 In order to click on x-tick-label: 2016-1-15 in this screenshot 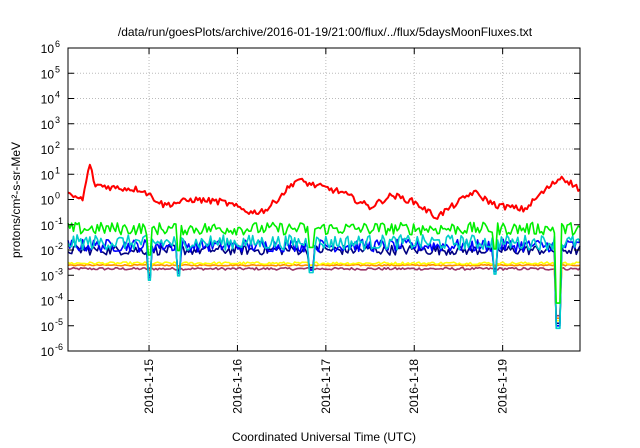, I will do `click(149, 386)`.